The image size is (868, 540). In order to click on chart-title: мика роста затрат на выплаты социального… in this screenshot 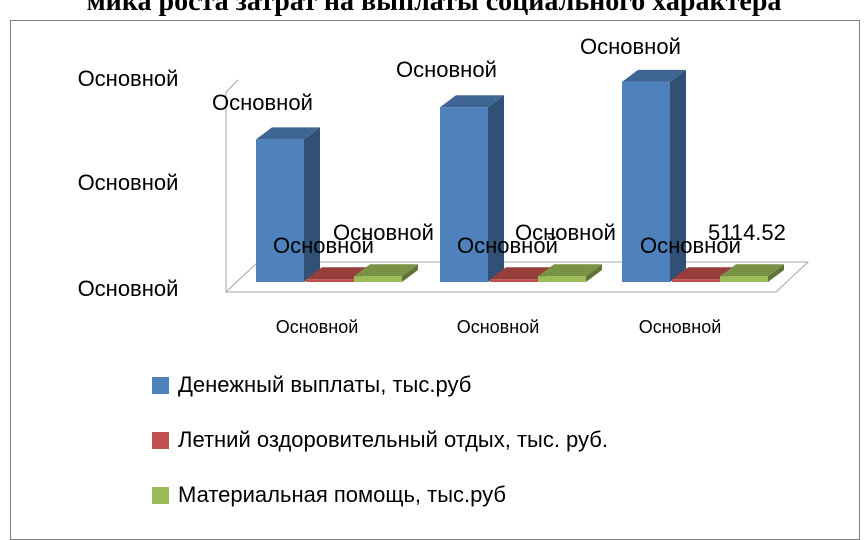, I will do `click(434, 8)`.